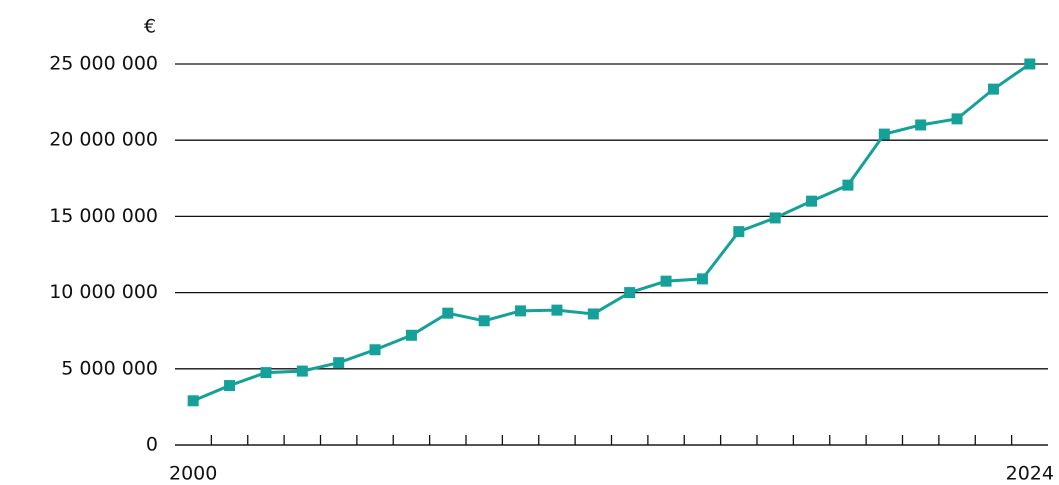 This screenshot has width=1059, height=485. I want to click on y-tick-label: 0, so click(152, 445).